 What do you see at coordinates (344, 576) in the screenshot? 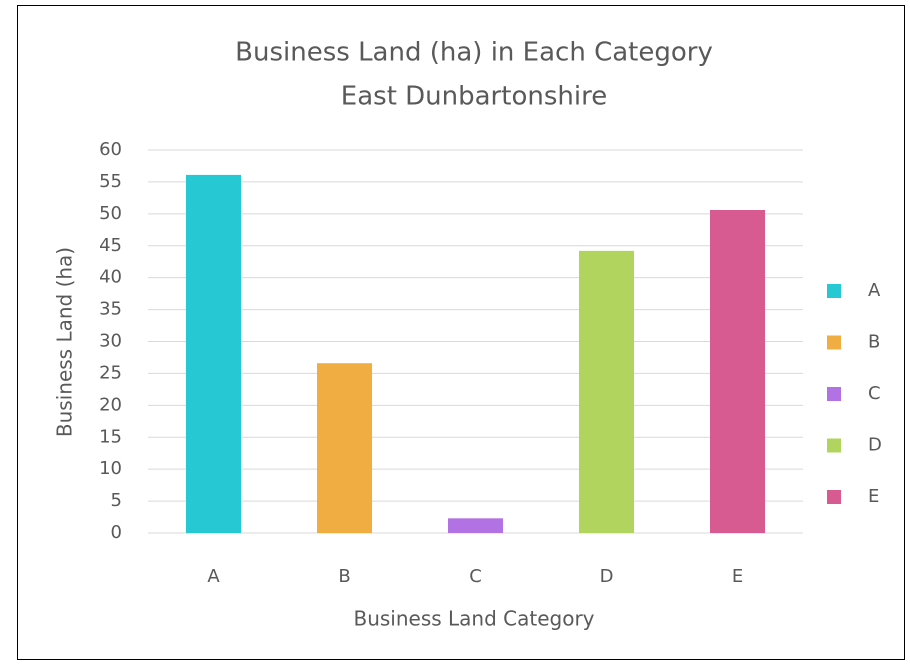
I see `x-tick-label: B` at bounding box center [344, 576].